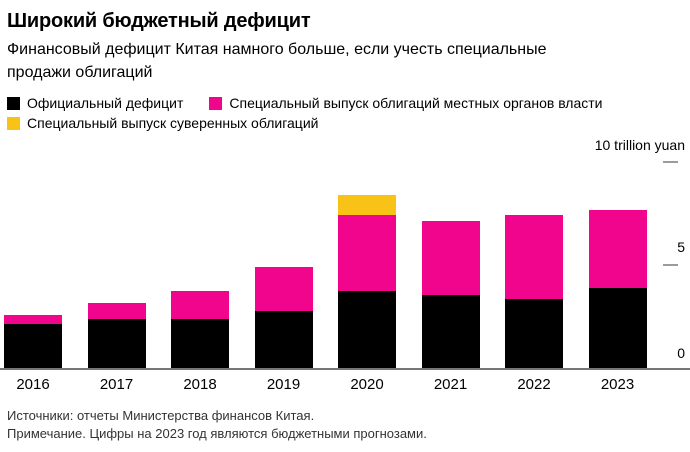 The image size is (690, 452). Describe the element at coordinates (283, 384) in the screenshot. I see `x-axis-label-2019: 2019` at that location.